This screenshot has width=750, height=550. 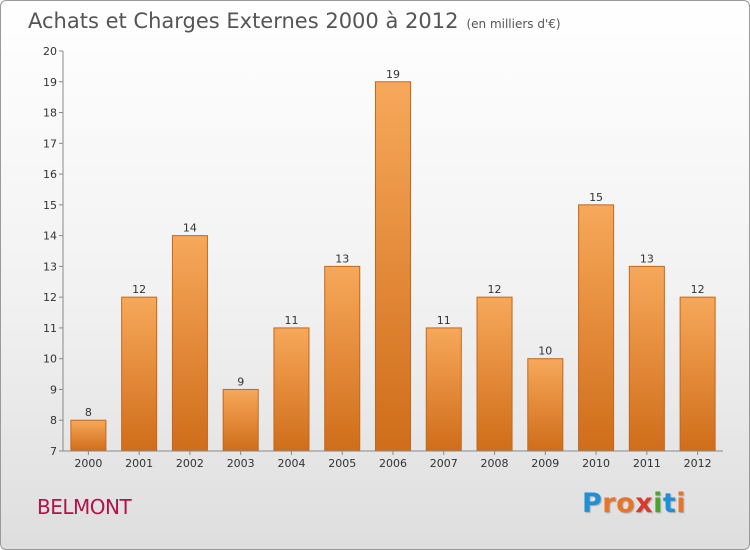 I want to click on y-tick-label: 20, so click(x=50, y=51).